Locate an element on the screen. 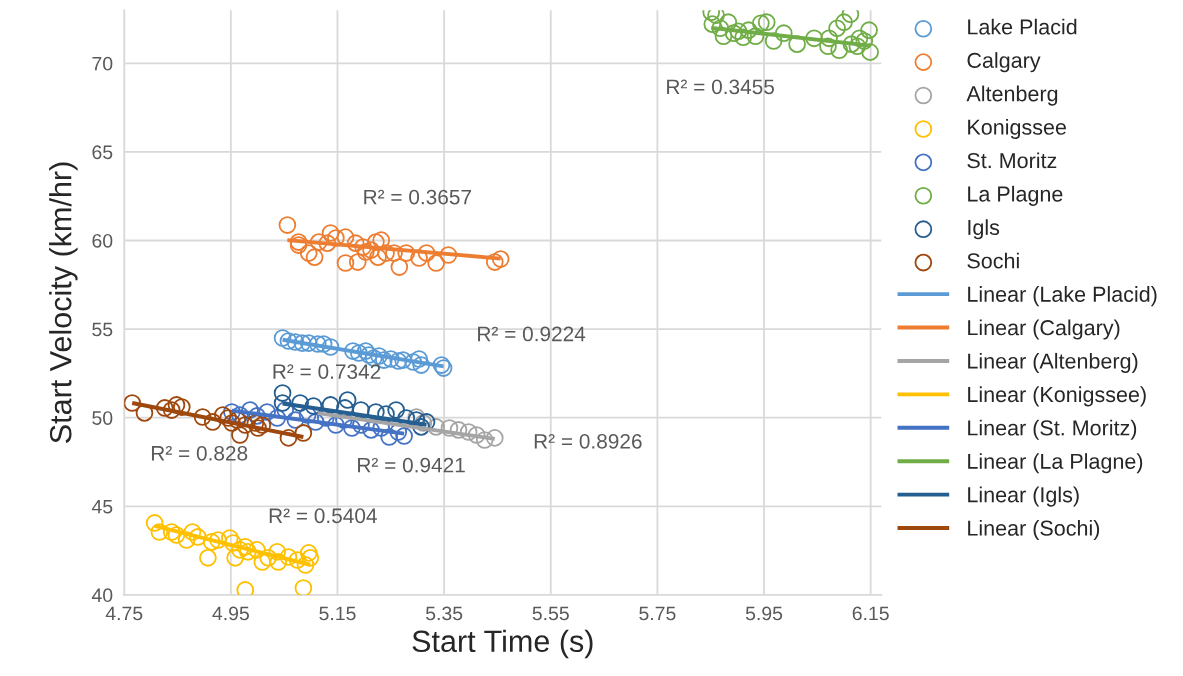  legend-label: Linear (St. Moritz) is located at coordinates (1052, 429).